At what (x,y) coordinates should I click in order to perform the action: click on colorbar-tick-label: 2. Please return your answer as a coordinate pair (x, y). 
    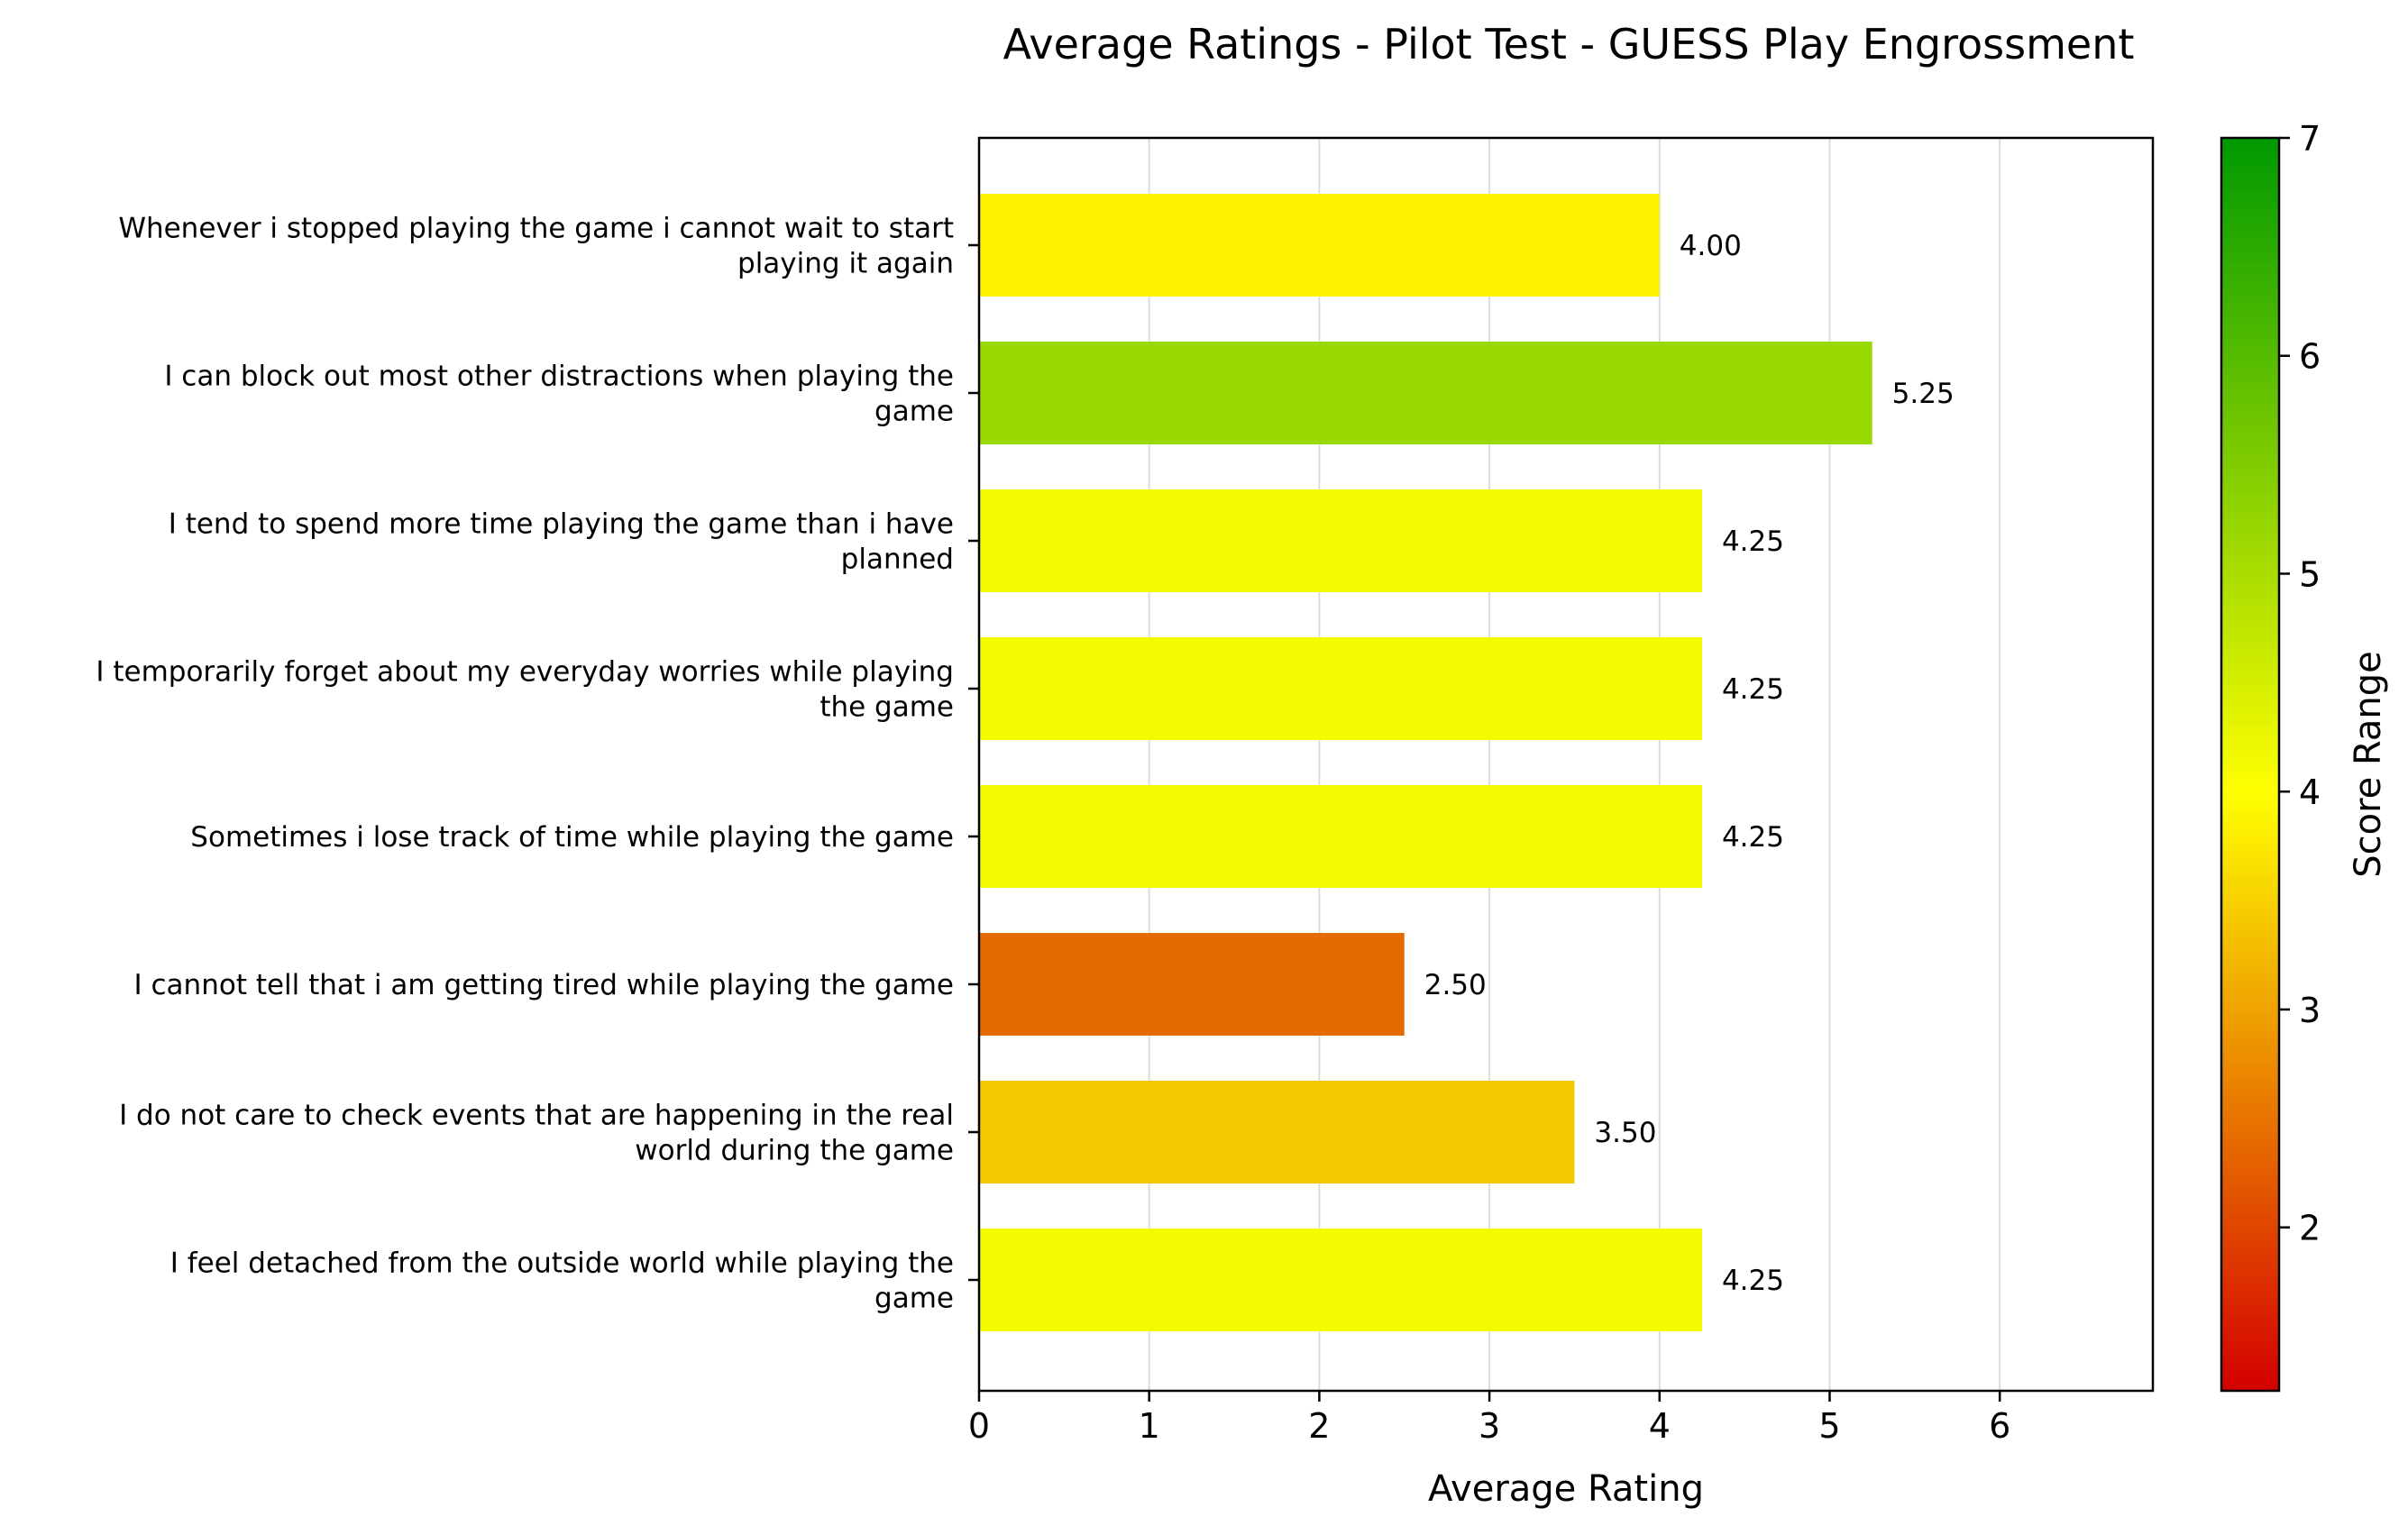
    Looking at the image, I should click on (2310, 1228).